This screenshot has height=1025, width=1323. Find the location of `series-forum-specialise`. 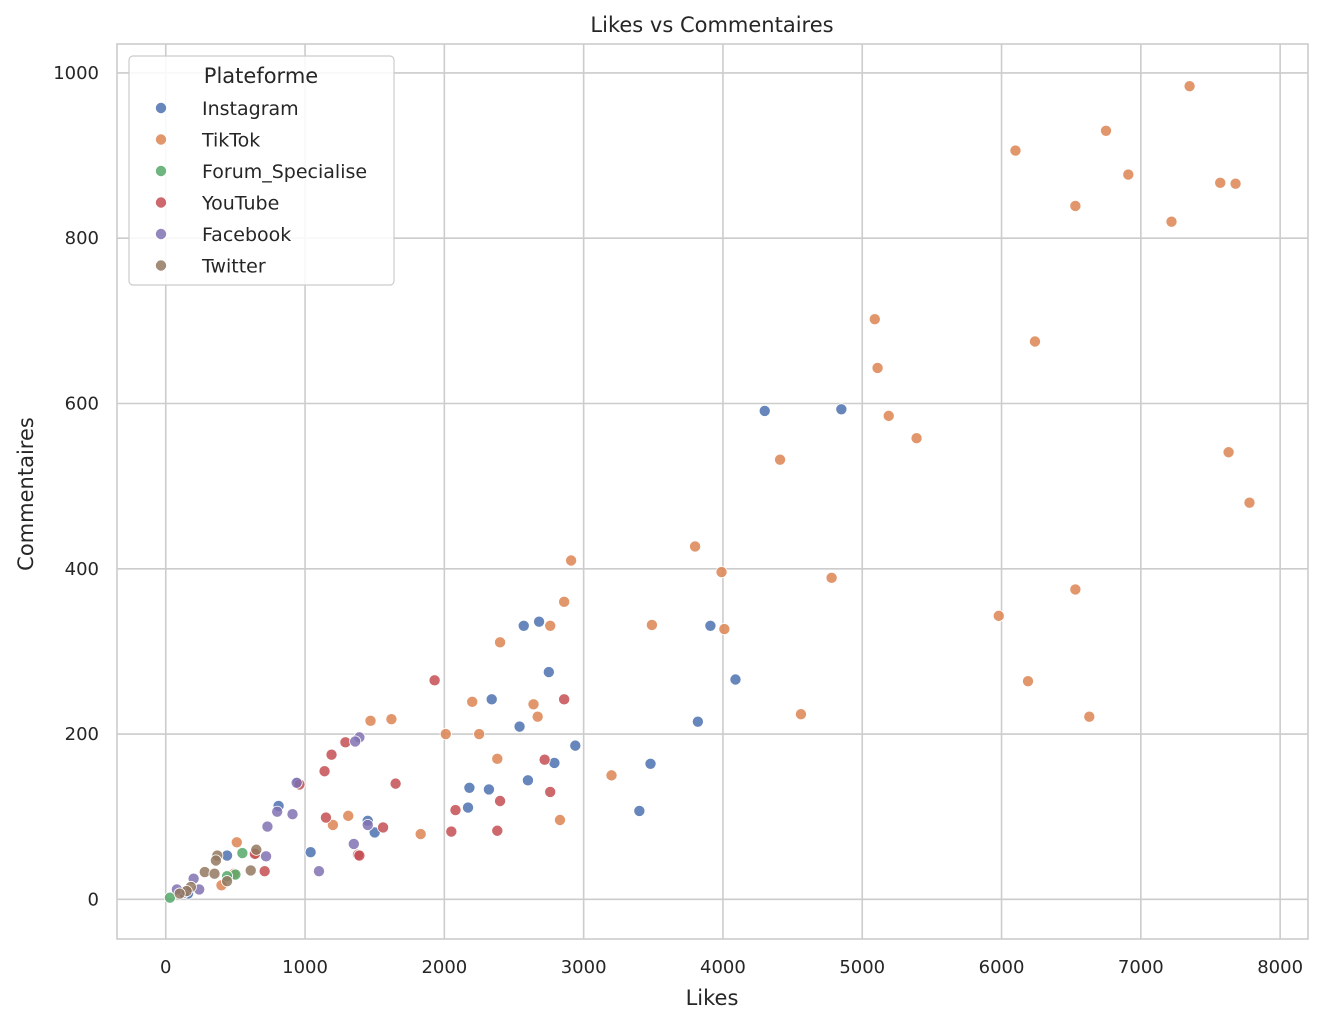

series-forum-specialise is located at coordinates (206, 875).